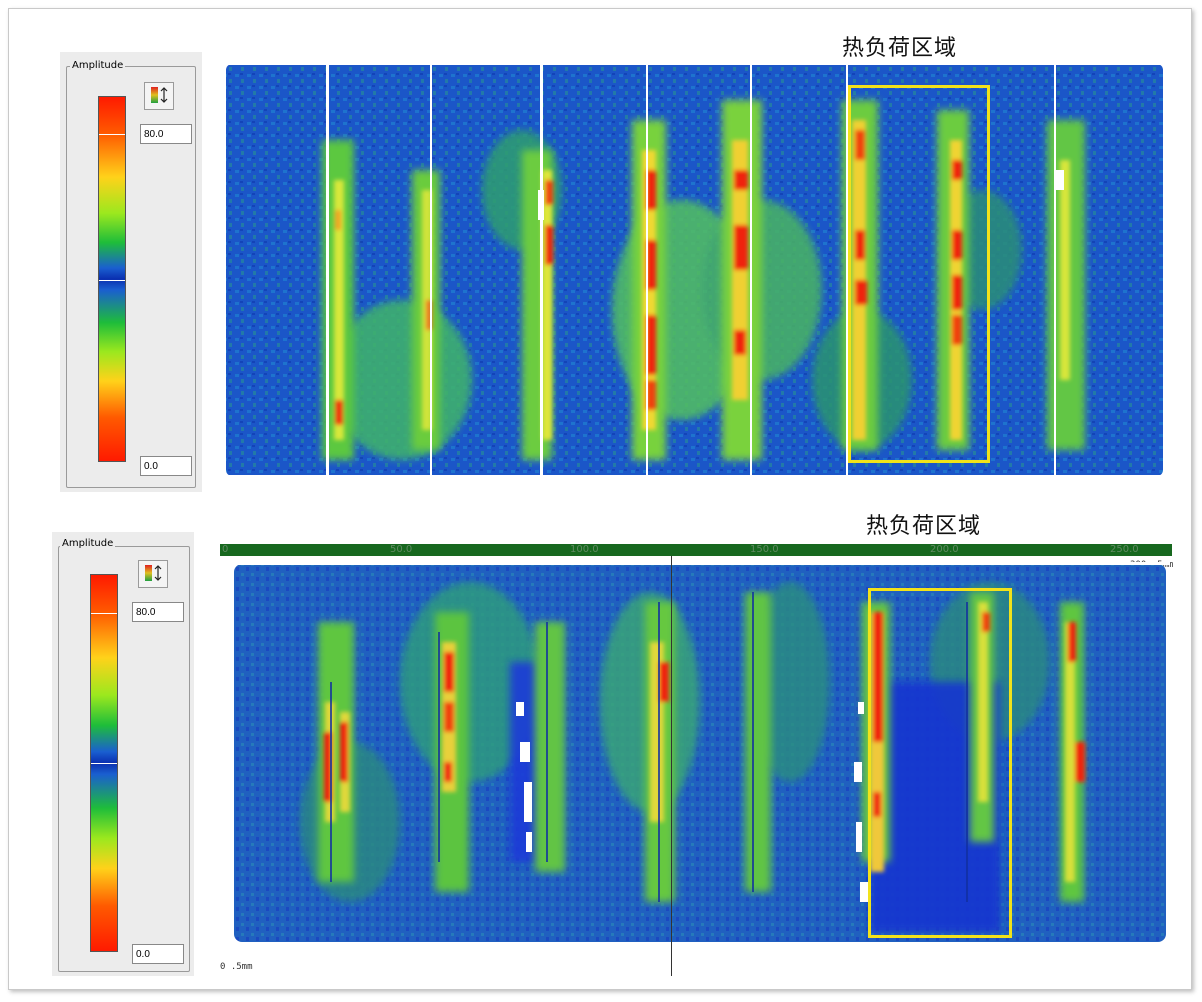  I want to click on legend-title-bottom: Amplitude, so click(88, 544).